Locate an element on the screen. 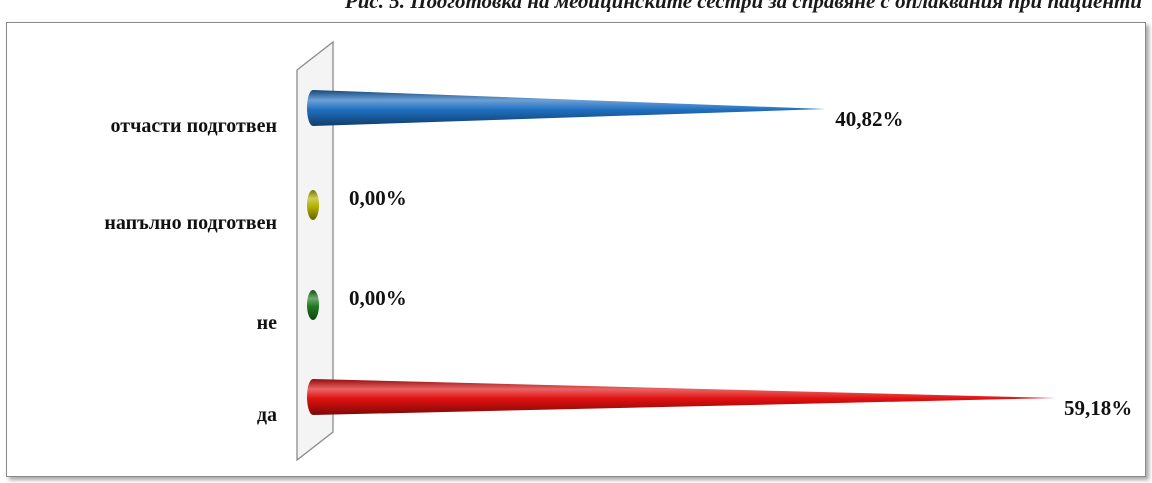 Image resolution: width=1152 pixels, height=483 pixels. value-label: 40,82% is located at coordinates (869, 119).